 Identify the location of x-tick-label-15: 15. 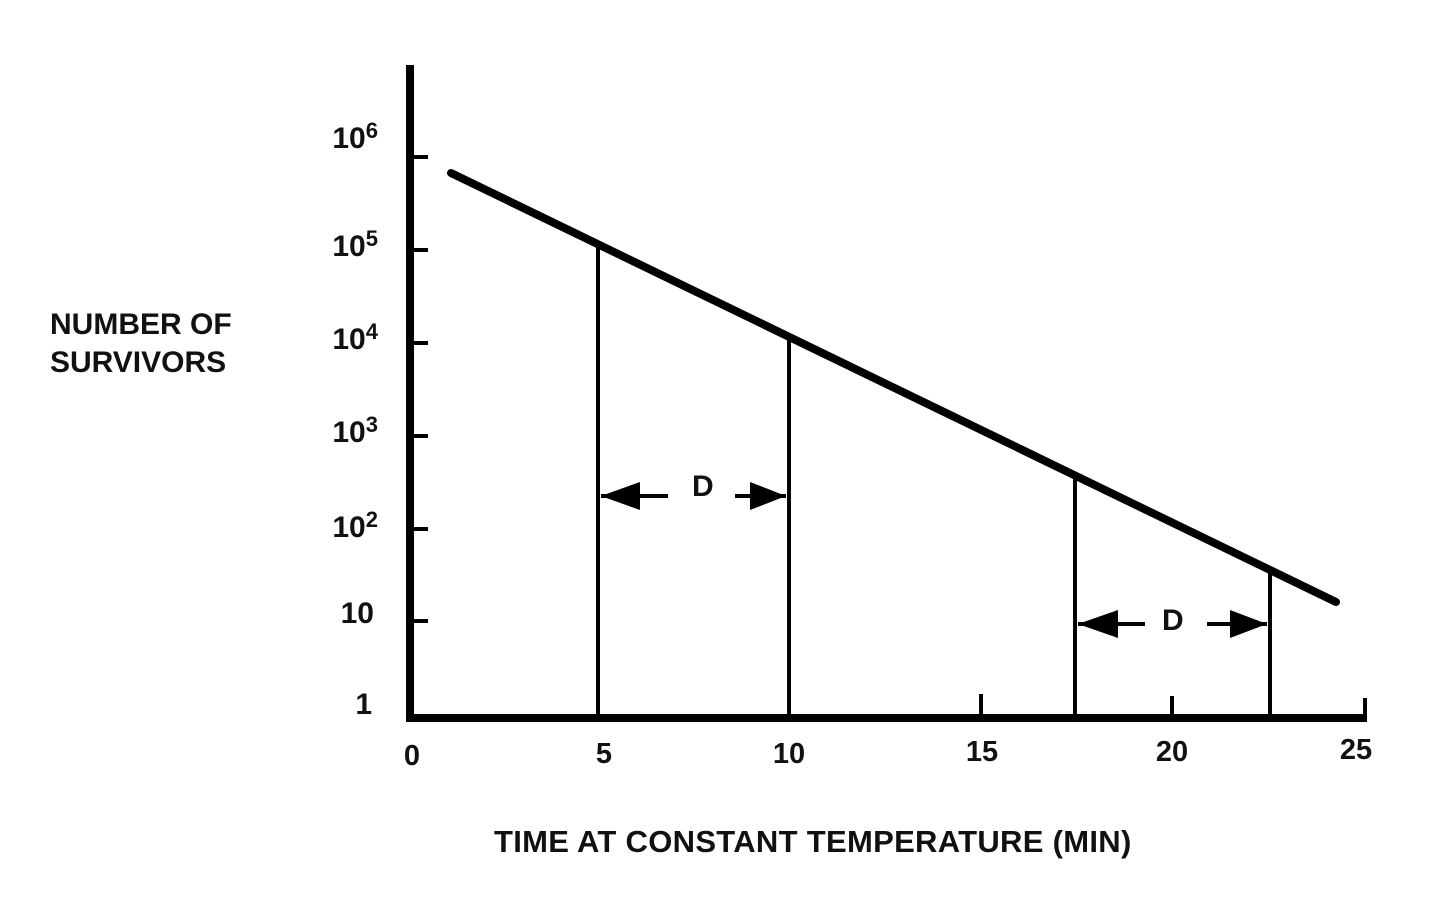
(982, 752).